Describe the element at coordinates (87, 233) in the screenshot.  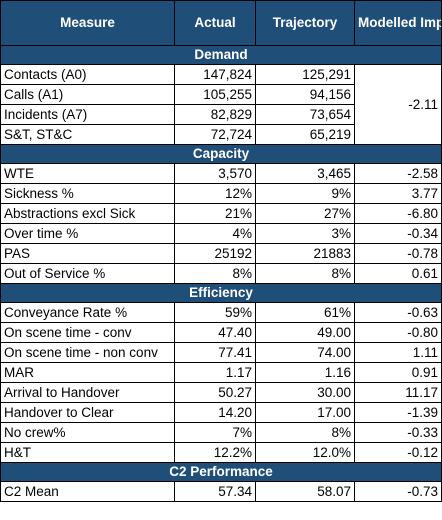
I see `measure-cell: Over time %` at that location.